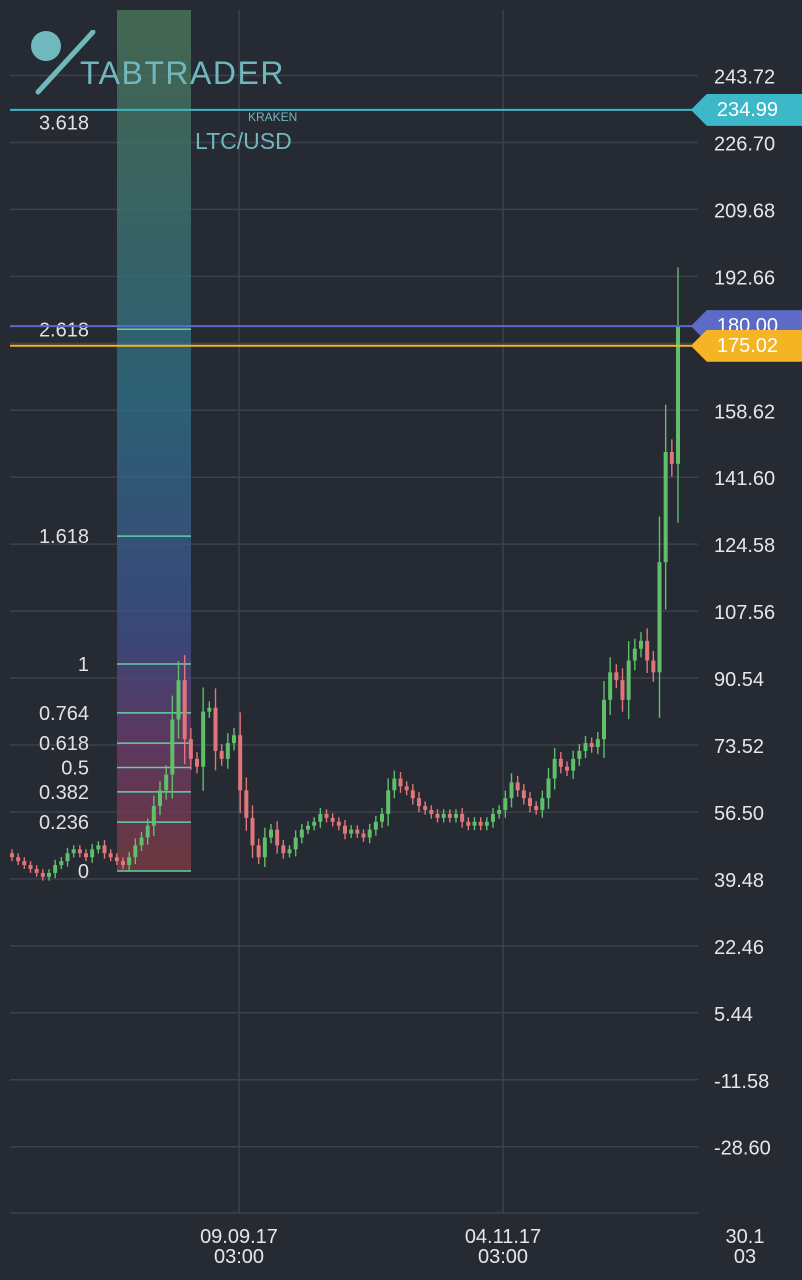  Describe the element at coordinates (745, 1257) in the screenshot. I see `x-tick-time: 03` at that location.